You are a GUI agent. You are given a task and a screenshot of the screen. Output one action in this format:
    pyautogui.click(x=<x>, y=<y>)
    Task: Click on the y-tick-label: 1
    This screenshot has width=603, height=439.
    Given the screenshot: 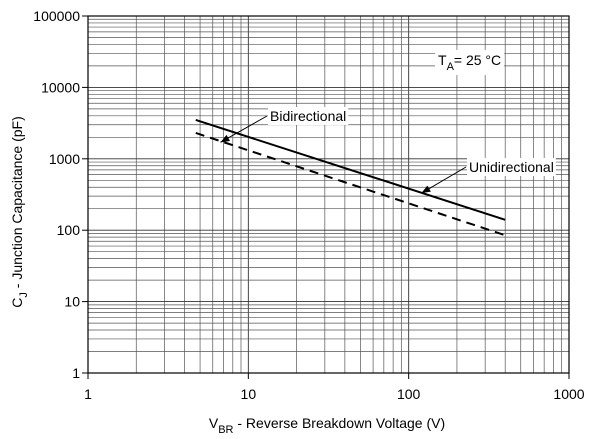 What is the action you would take?
    pyautogui.click(x=76, y=373)
    